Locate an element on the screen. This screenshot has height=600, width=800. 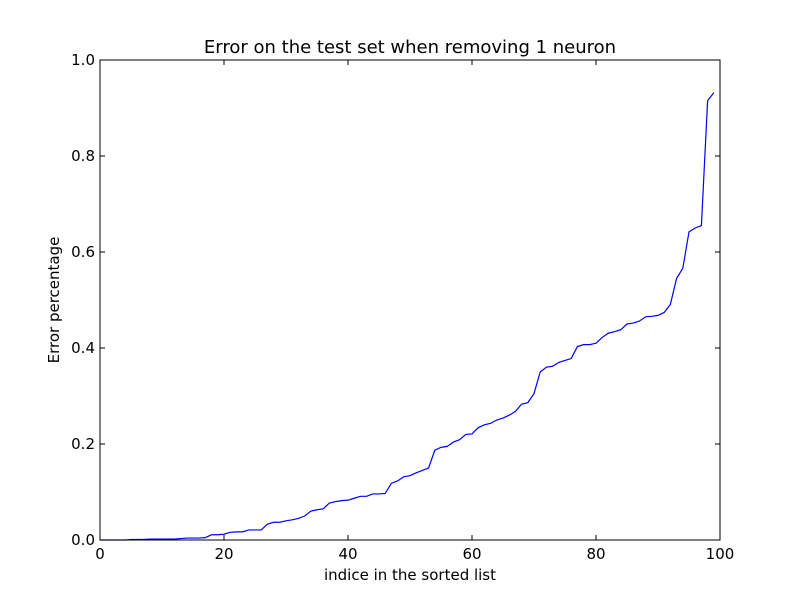
x-tick-label: 60 is located at coordinates (471, 554).